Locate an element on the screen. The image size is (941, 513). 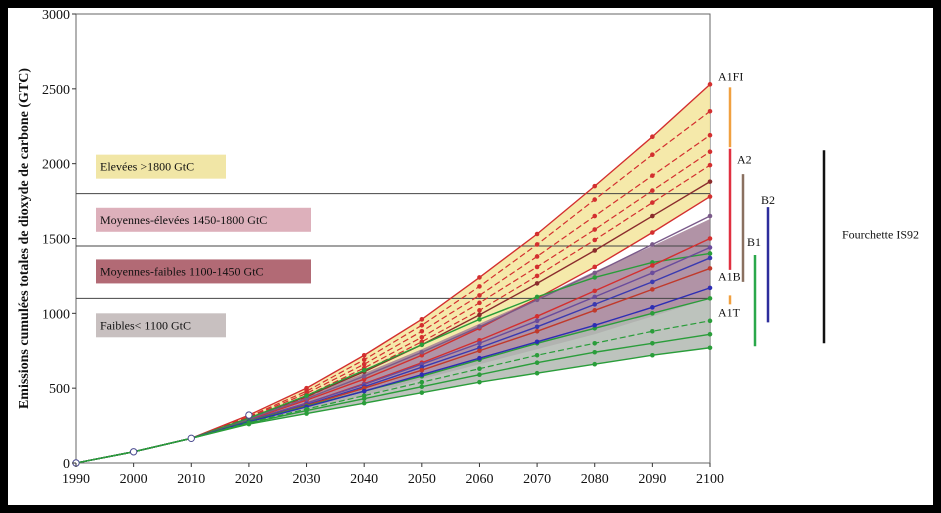
band-label-3: Faibles< 1100 GtC is located at coordinates (145, 325).